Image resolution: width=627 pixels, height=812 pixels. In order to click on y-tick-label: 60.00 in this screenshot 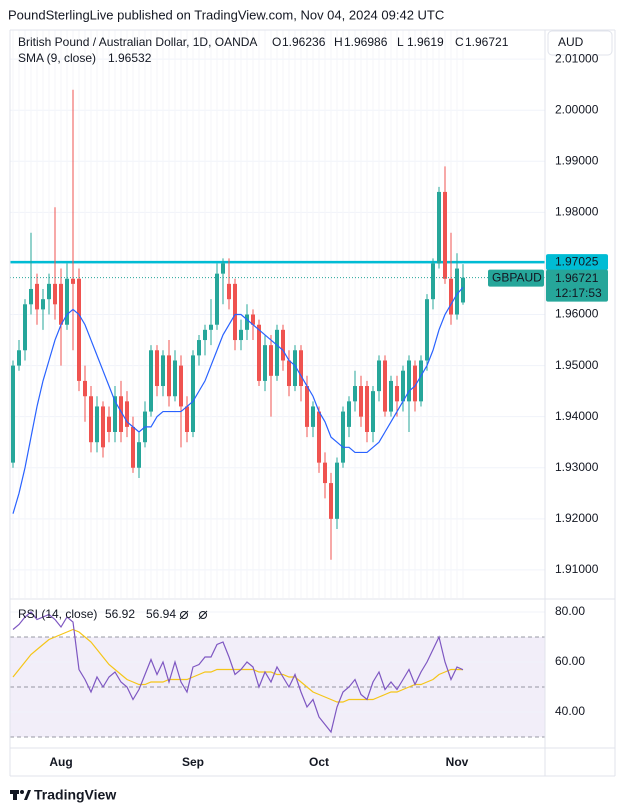, I will do `click(570, 661)`.